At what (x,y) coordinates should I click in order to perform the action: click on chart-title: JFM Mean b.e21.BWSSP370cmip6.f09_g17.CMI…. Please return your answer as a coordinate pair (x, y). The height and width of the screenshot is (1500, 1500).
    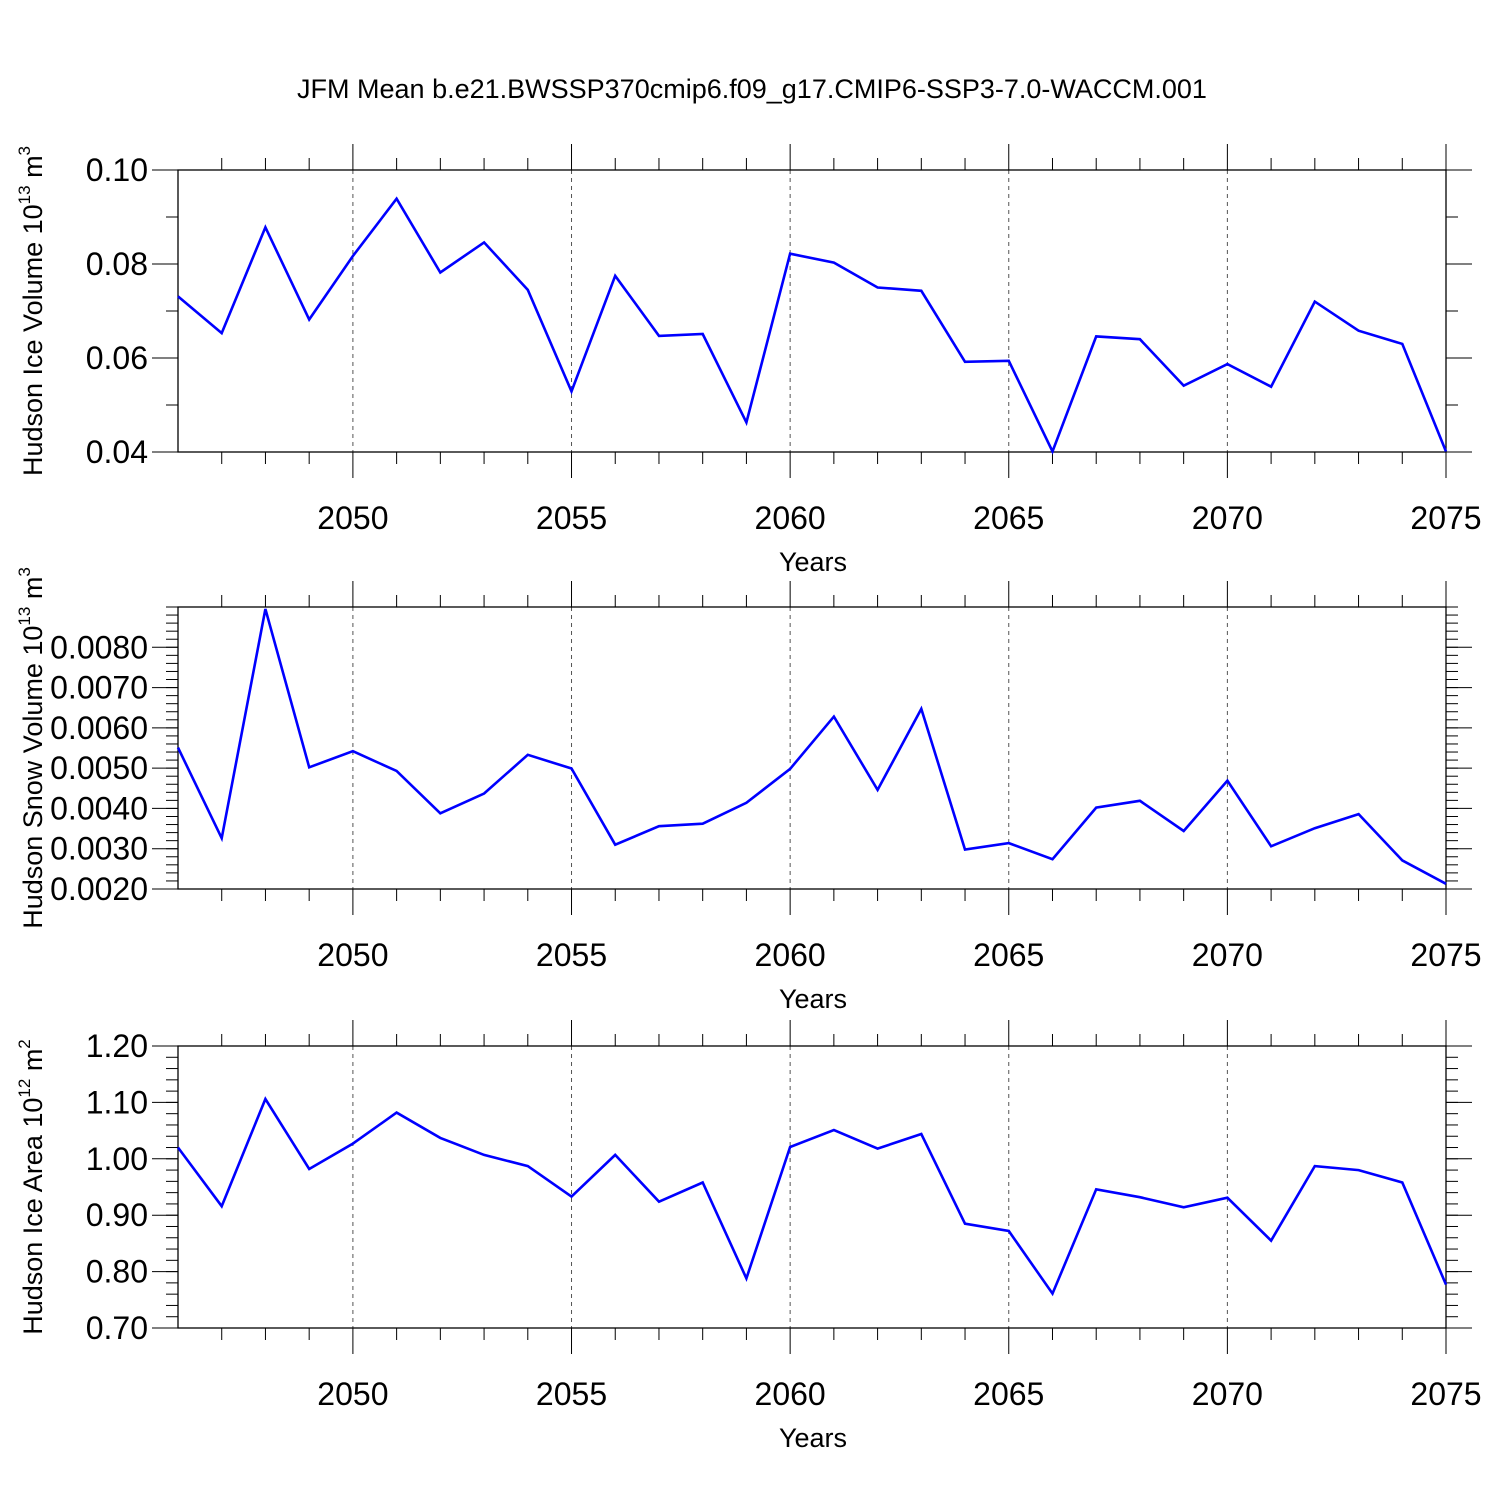
    Looking at the image, I should click on (752, 89).